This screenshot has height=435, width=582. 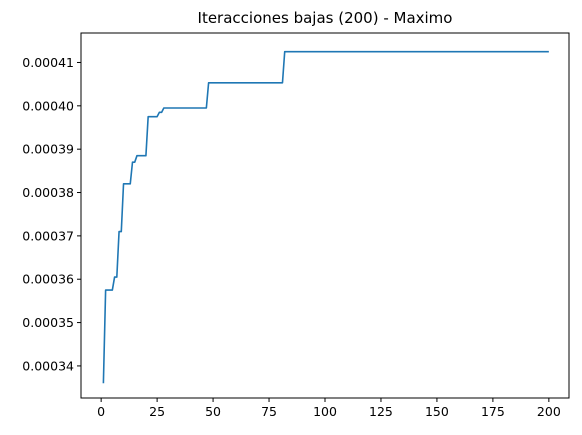 I want to click on x-axis: 0 25 50 75 100 125 150 175 200, so click(x=329, y=408).